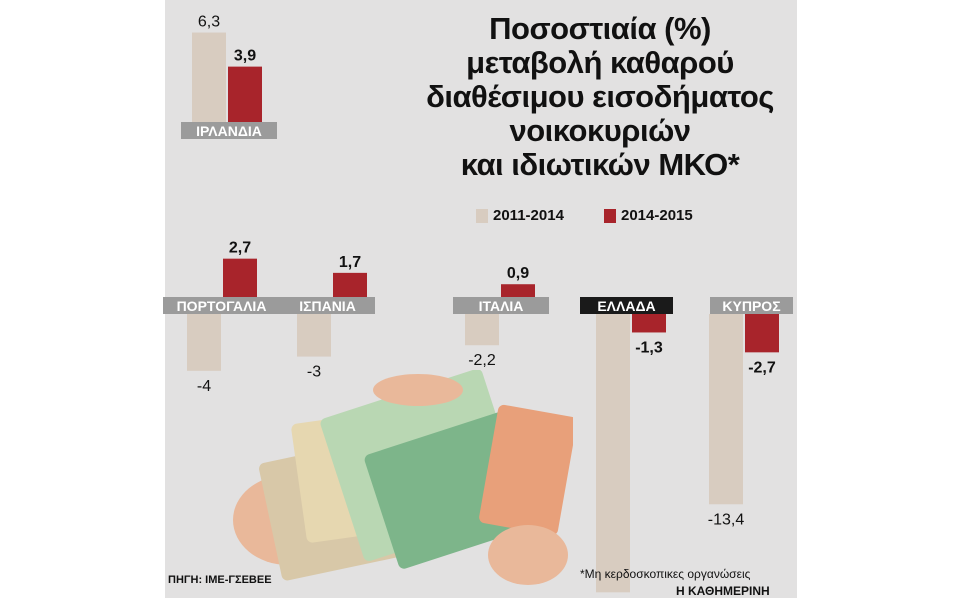 This screenshot has height=598, width=958. Describe the element at coordinates (204, 342) in the screenshot. I see `bar-πορτογαλια-2011-2014` at that location.